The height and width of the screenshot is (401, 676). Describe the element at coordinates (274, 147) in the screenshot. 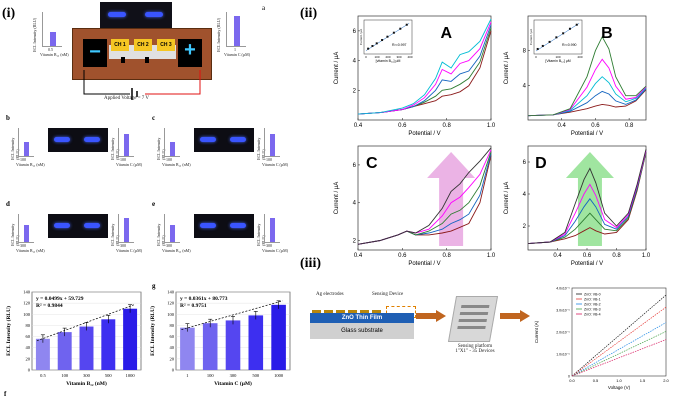

I see `mini-bar-chart: ECL Intensity (RLU) 100 Vitamin C (µM)` at that location.